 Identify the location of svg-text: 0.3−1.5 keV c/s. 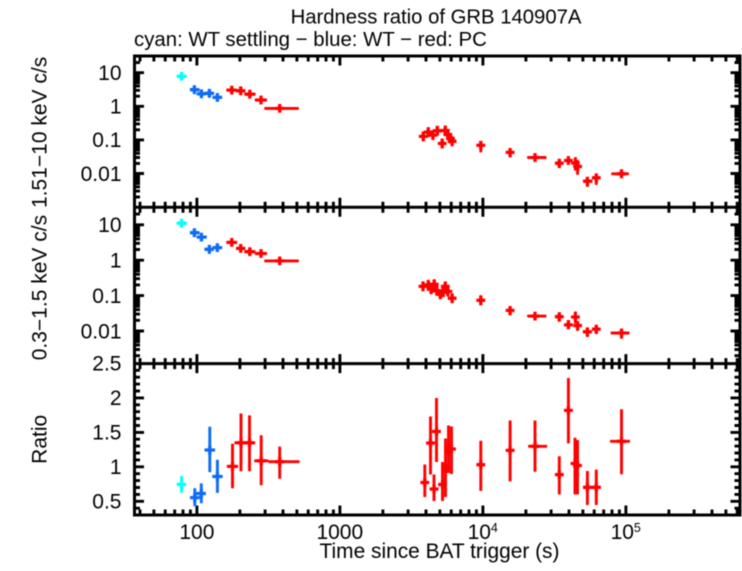
(40, 287).